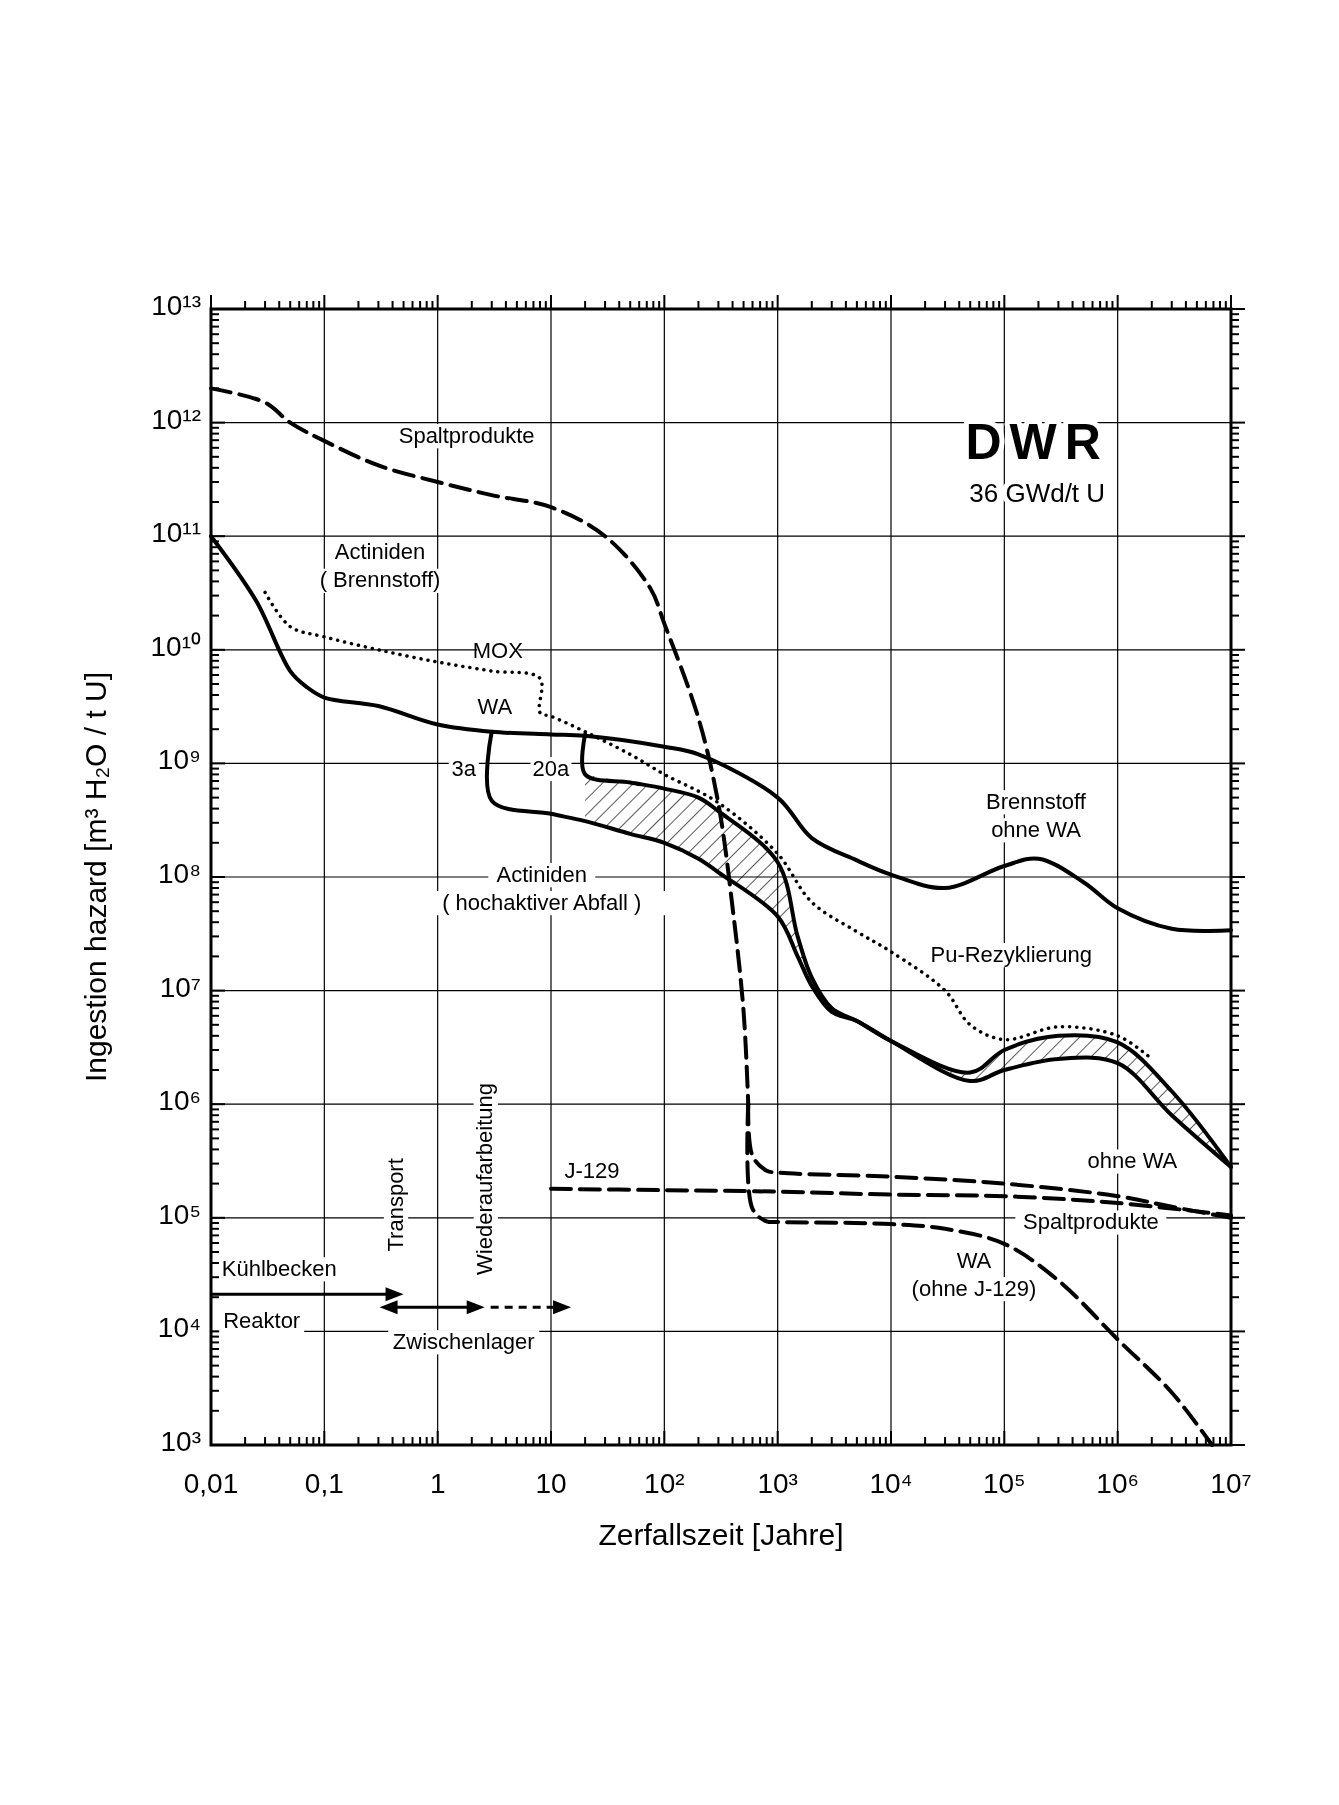  I want to click on y-tick-label: 10⁴, so click(179, 1328).